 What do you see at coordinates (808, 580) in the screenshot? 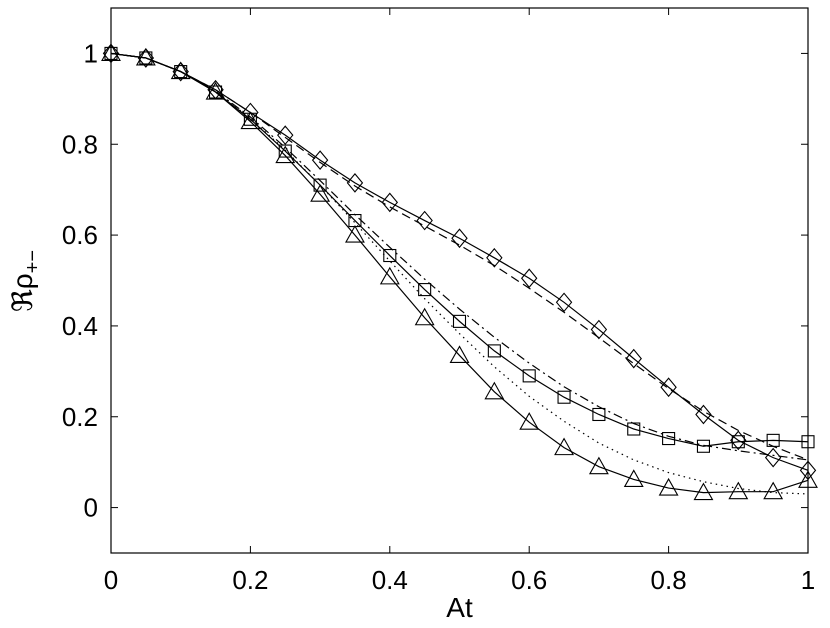
I see `x-tick-label: 1` at bounding box center [808, 580].